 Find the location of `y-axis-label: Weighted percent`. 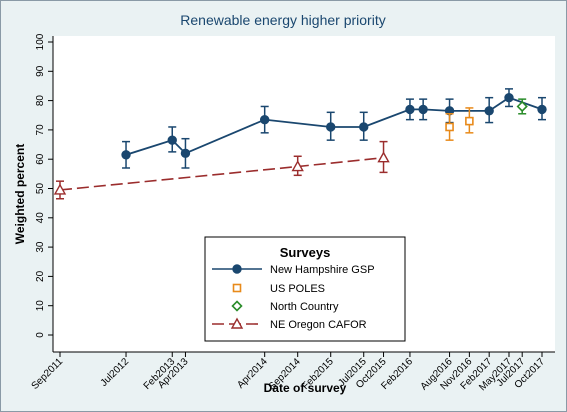

y-axis-label: Weighted percent is located at coordinates (20, 194).